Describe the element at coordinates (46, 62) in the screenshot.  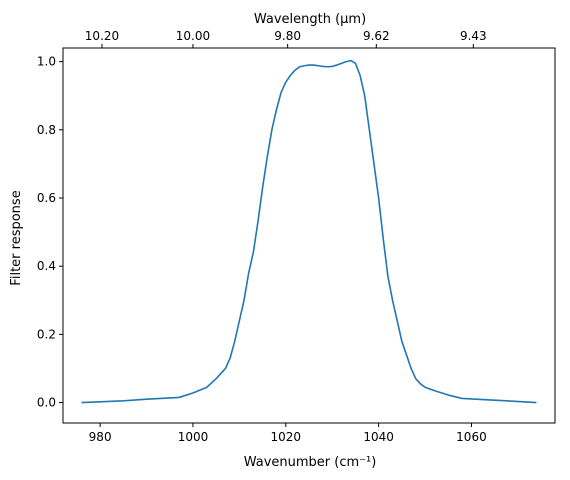
I see `y-tick-label: 1.0` at that location.